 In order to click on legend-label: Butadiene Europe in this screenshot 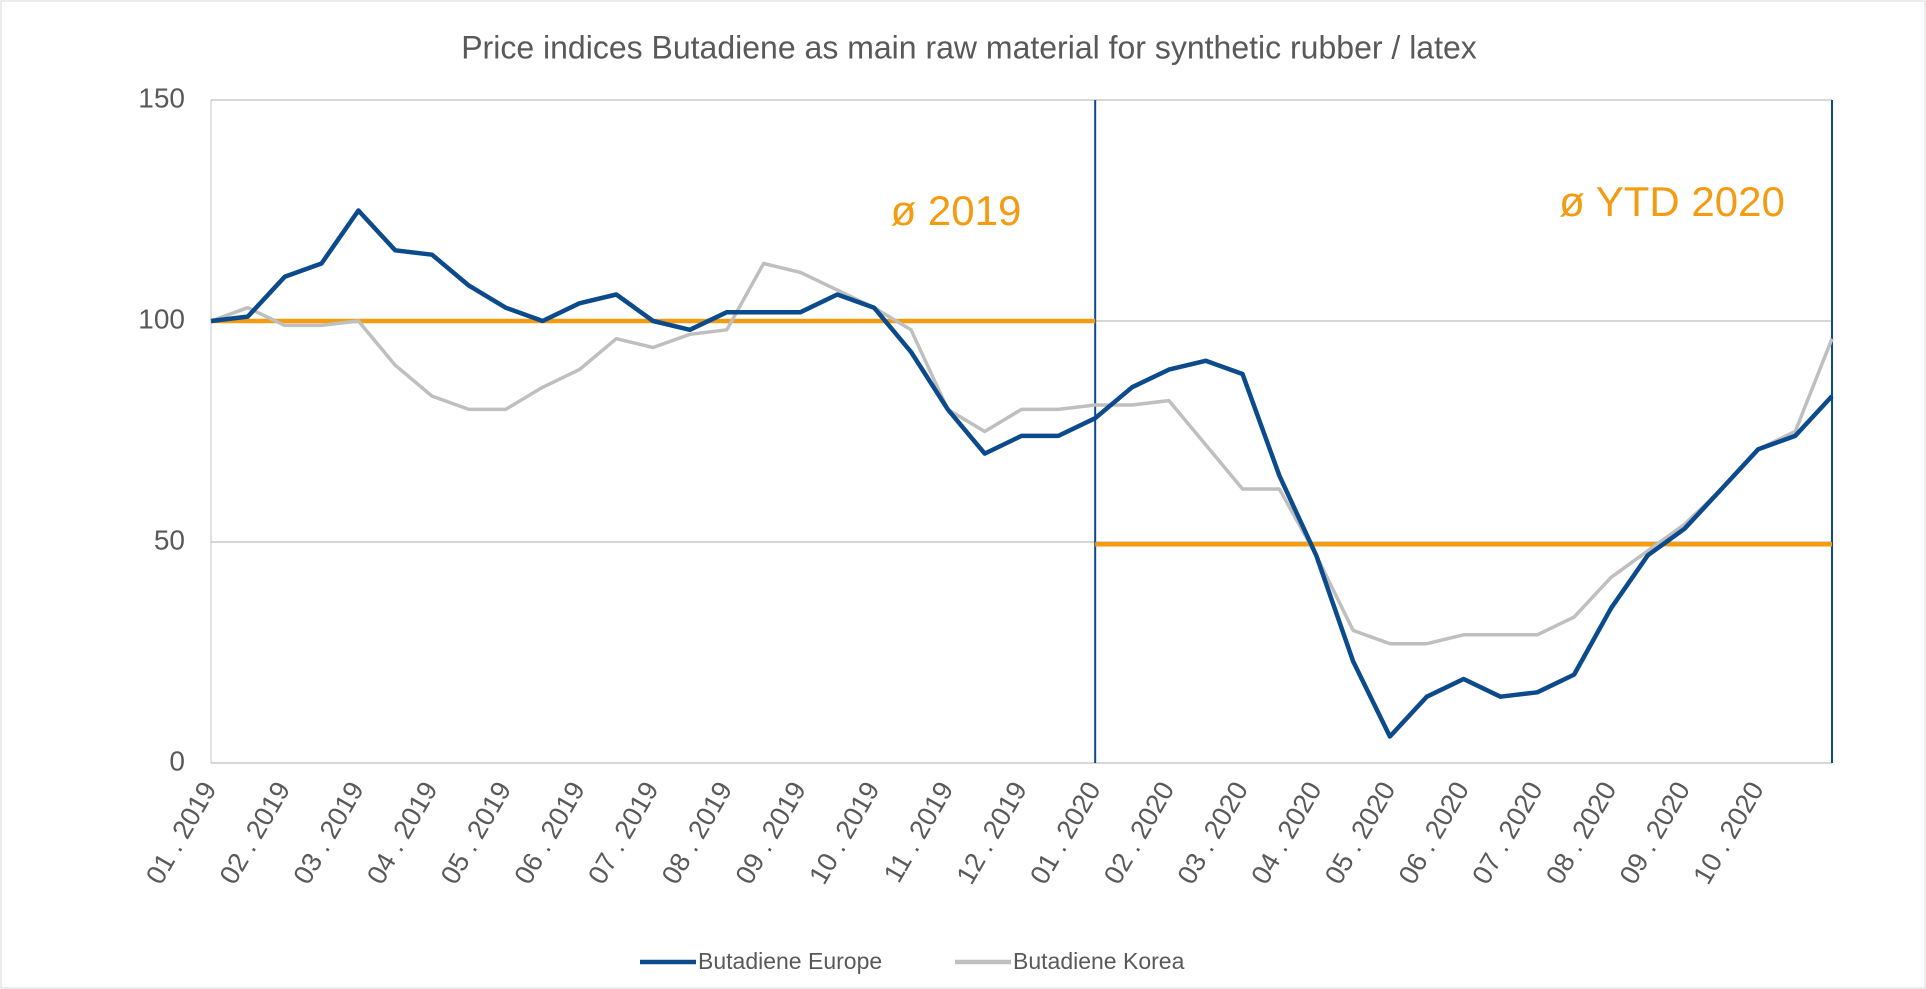, I will do `click(790, 961)`.